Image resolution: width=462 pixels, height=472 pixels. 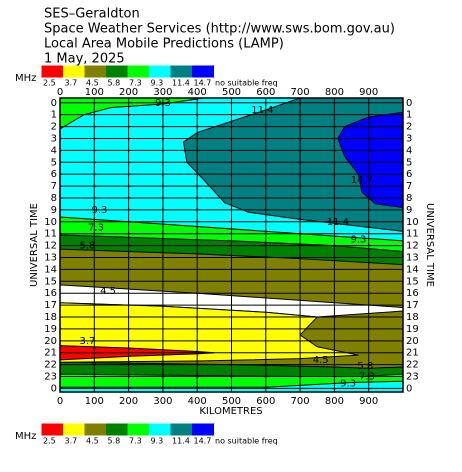 I want to click on y-tick-label: 21, so click(x=412, y=353).